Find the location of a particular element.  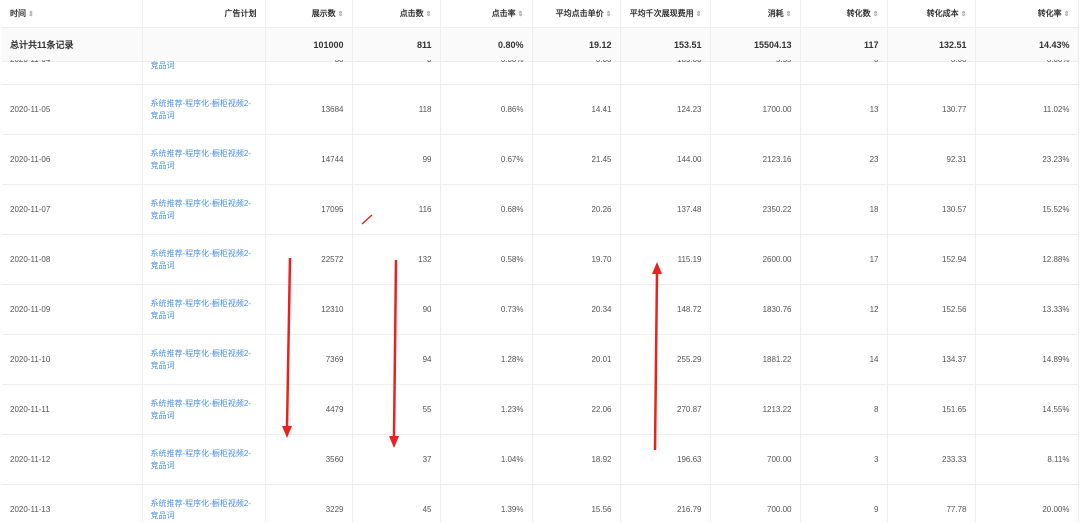

column-header: 转化率 ⇕ is located at coordinates (1027, 14).